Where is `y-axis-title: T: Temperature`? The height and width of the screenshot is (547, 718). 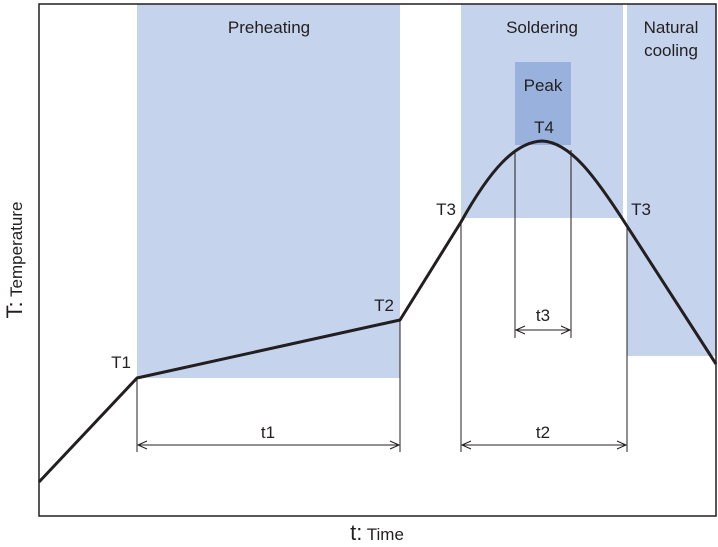 y-axis-title: T: Temperature is located at coordinates (14, 260).